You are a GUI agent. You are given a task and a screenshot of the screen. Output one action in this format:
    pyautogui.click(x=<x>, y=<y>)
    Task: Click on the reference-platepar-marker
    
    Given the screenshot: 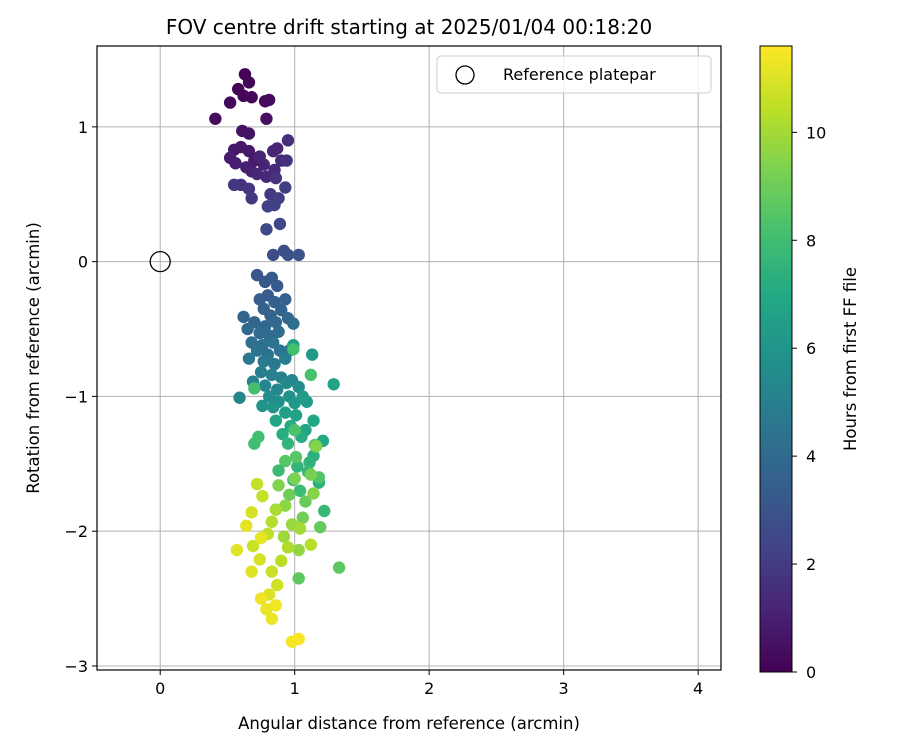 What is the action you would take?
    pyautogui.click(x=160, y=261)
    